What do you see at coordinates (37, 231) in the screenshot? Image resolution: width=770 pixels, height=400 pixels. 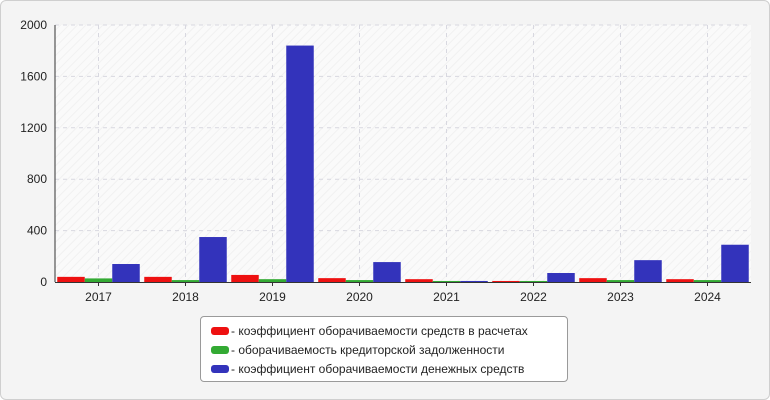 I see `y-tick-label: 400` at bounding box center [37, 231].